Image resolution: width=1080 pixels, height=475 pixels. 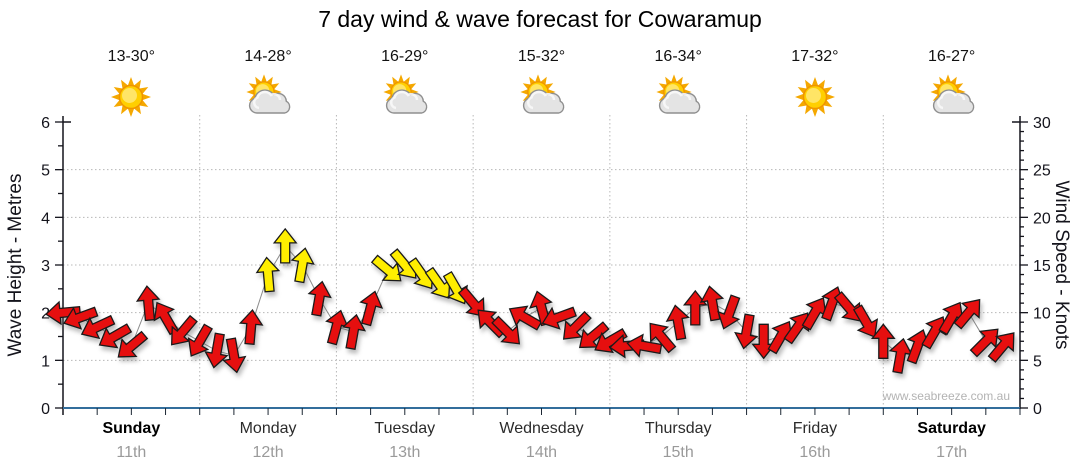 I want to click on day-name-label: Saturday, so click(x=951, y=428).